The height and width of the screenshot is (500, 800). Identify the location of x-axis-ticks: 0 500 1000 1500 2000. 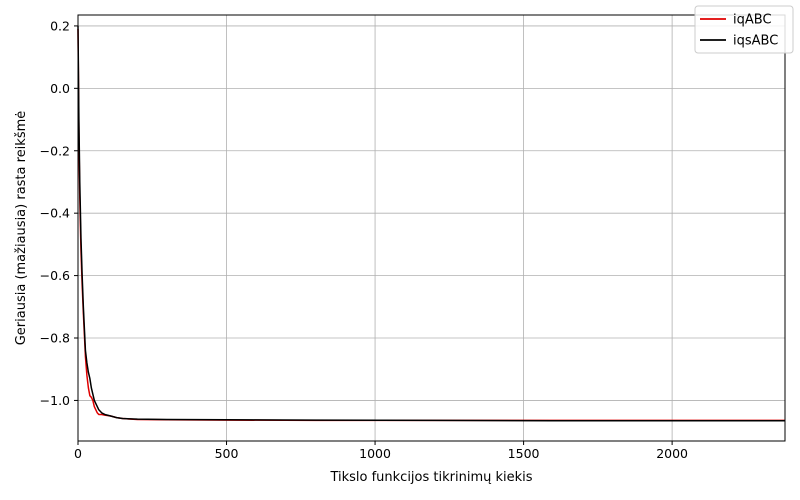
(381, 451).